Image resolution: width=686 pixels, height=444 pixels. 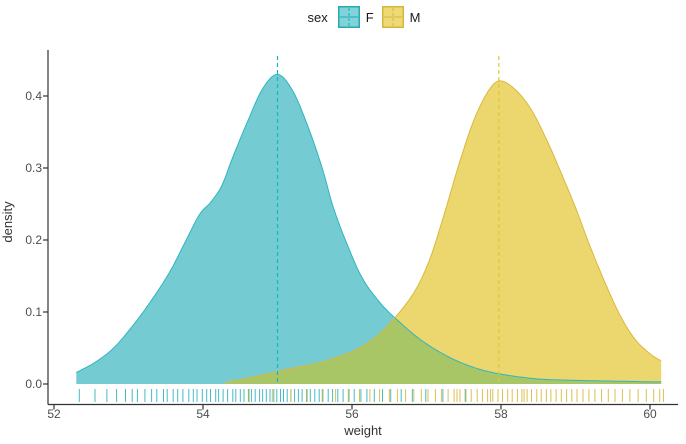 I want to click on y-tick-label: 0.2, so click(x=33, y=240).